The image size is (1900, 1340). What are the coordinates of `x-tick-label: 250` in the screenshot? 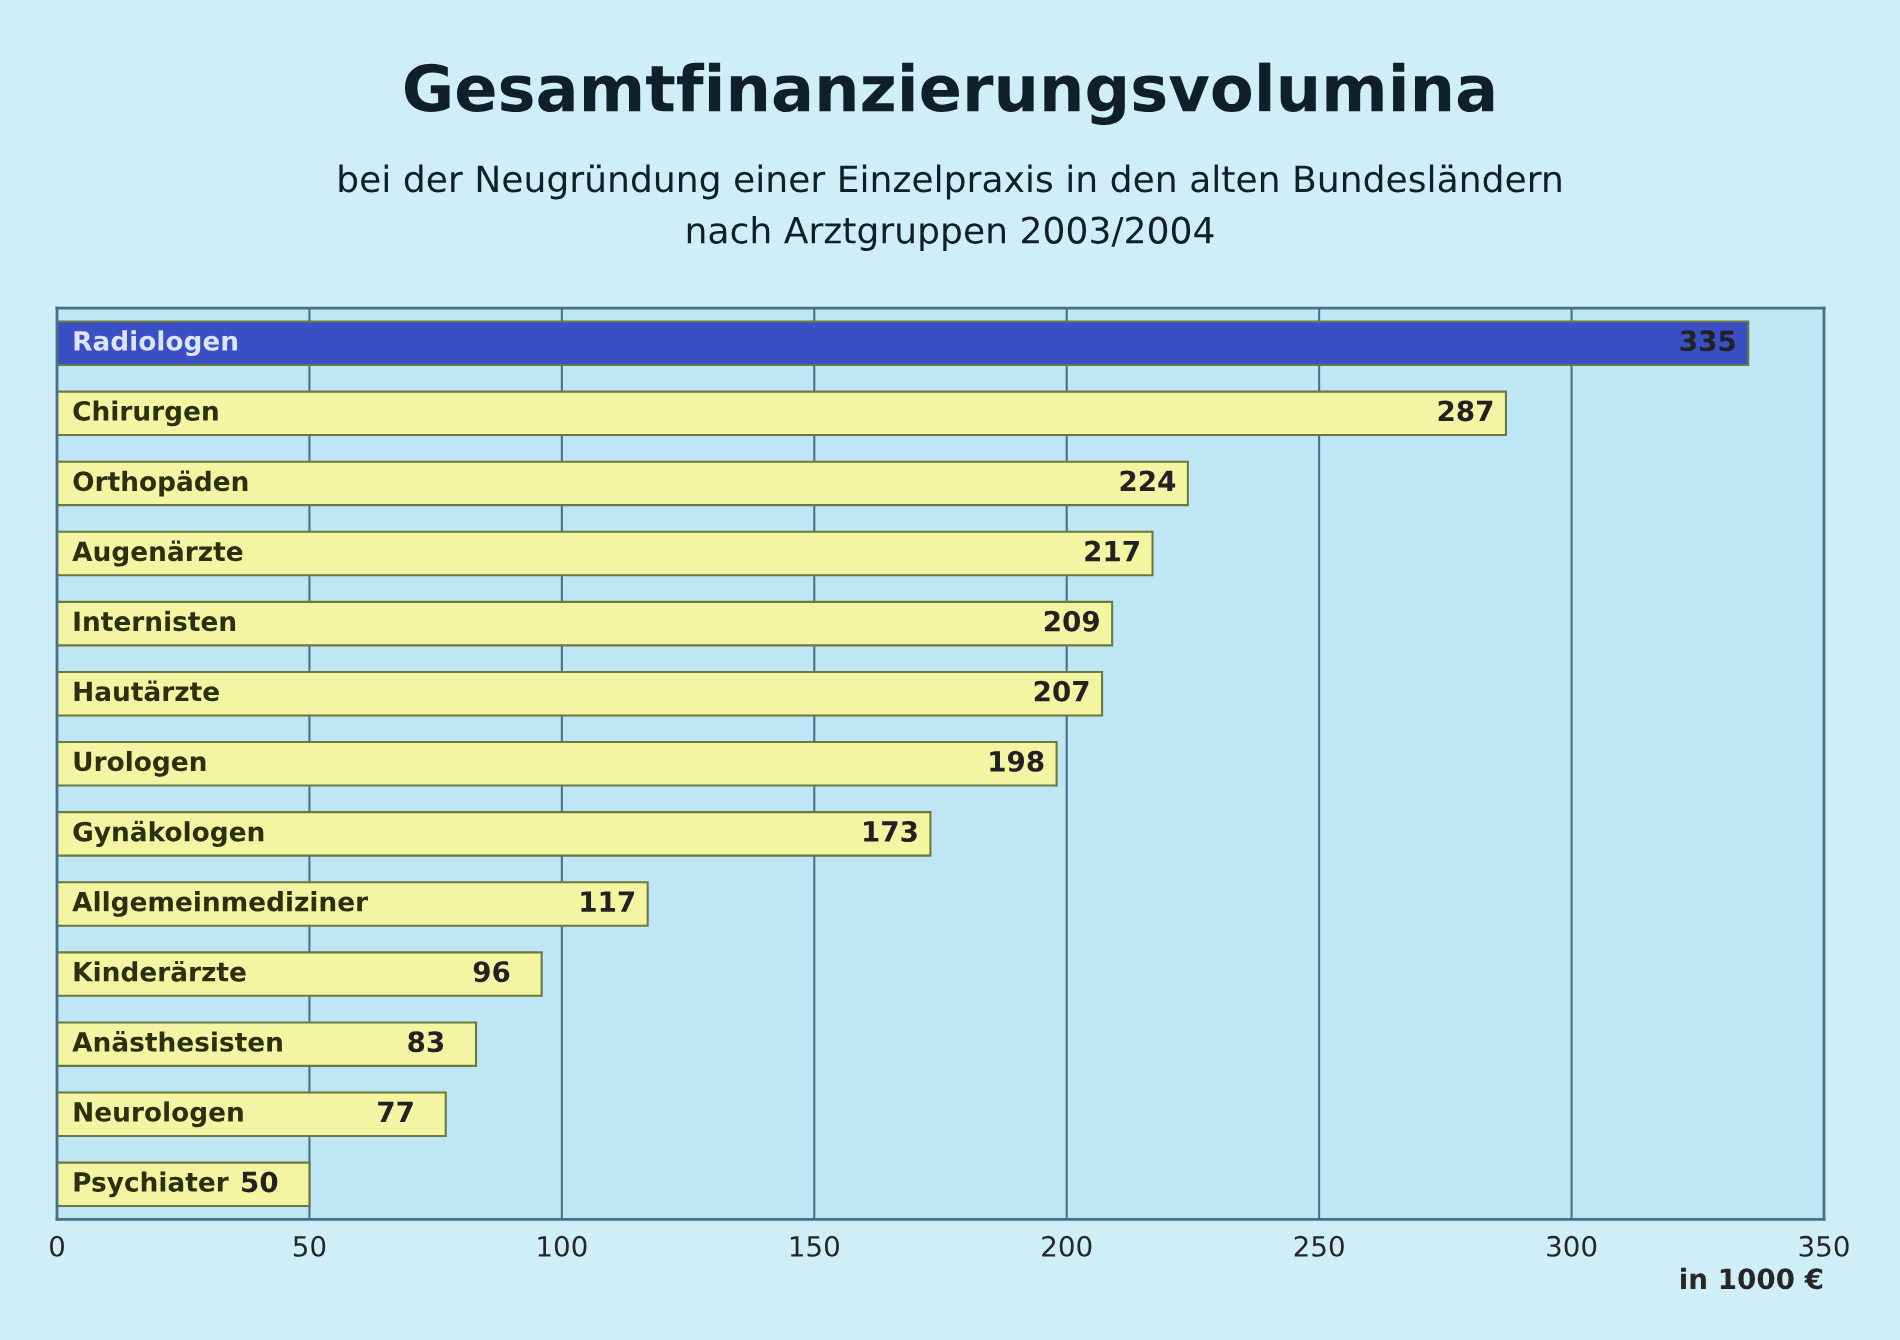 It's located at (1319, 1246).